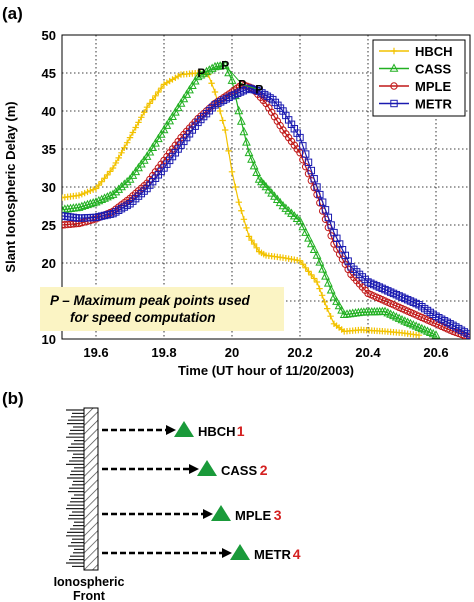  What do you see at coordinates (201, 553) in the screenshot?
I see `station-metr: METR 4` at bounding box center [201, 553].